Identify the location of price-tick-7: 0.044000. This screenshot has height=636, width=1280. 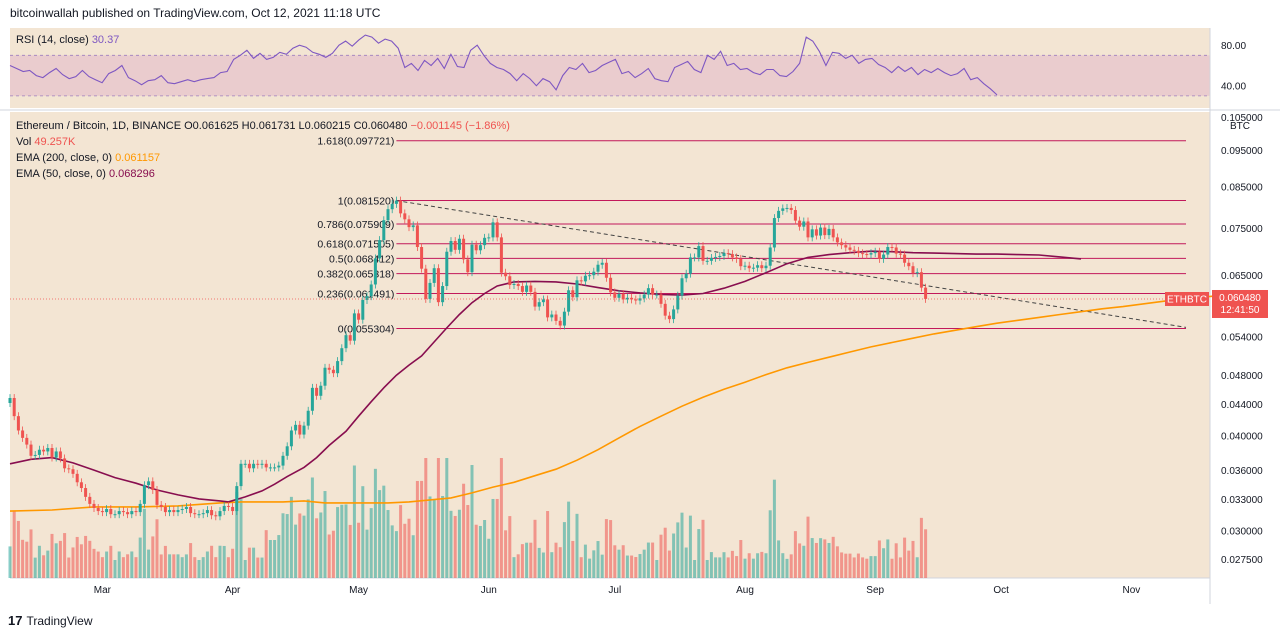
(1242, 405).